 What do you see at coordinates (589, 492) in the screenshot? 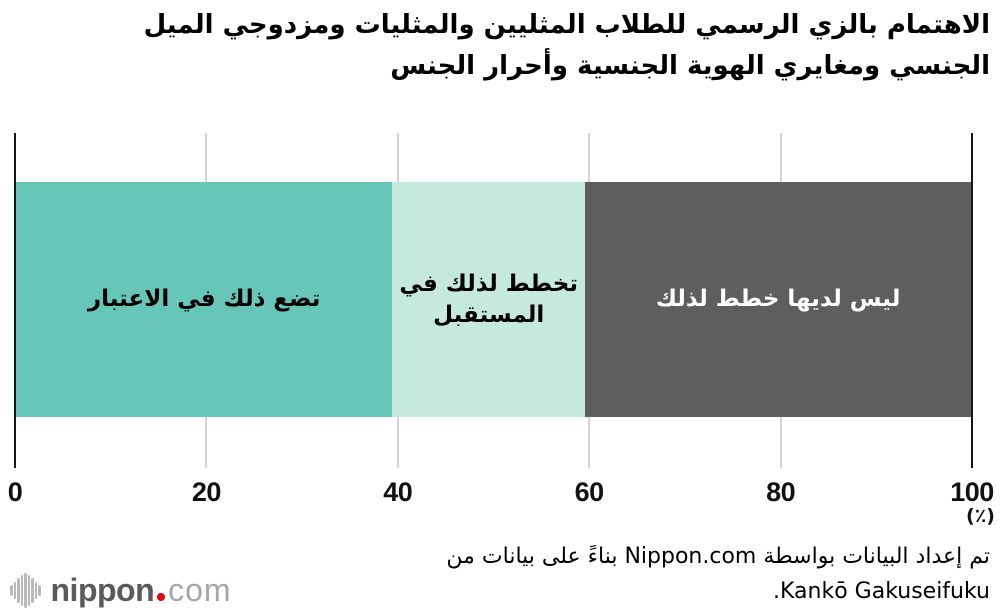
I see `x-tick-label: 60` at bounding box center [589, 492].